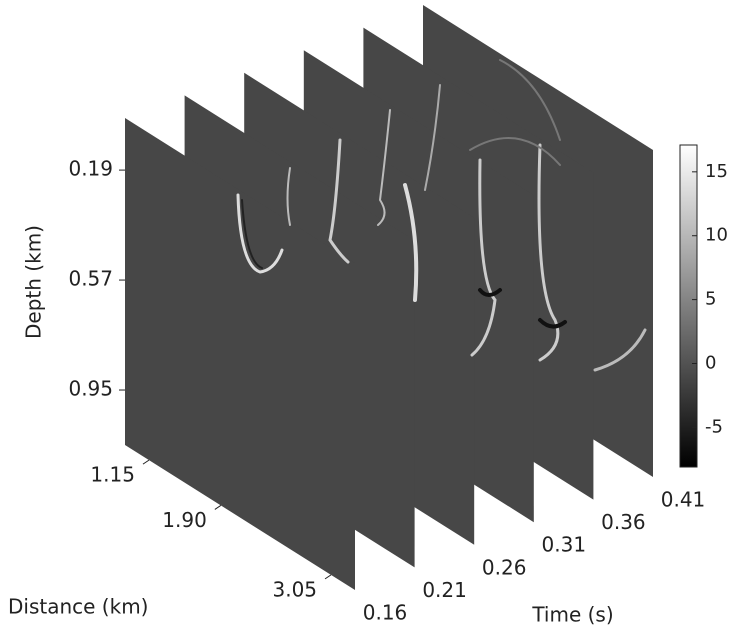 The image size is (737, 637). What do you see at coordinates (295, 589) in the screenshot?
I see `z-tick-label: 3.05` at bounding box center [295, 589].